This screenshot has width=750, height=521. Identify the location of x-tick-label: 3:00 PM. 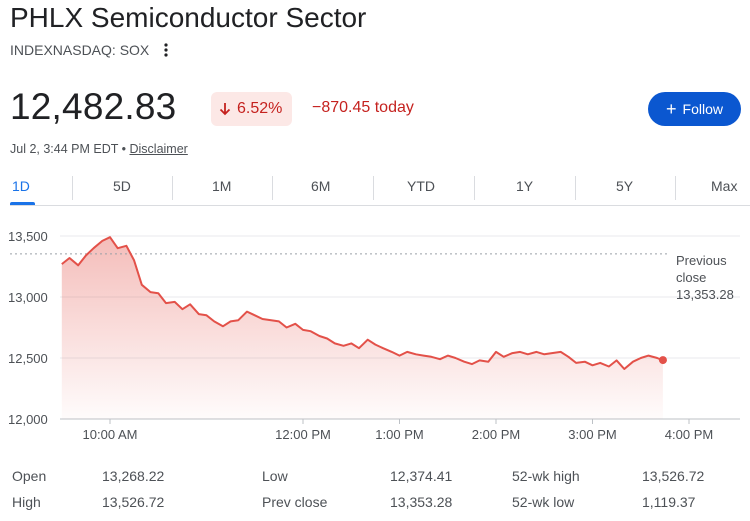
(592, 434).